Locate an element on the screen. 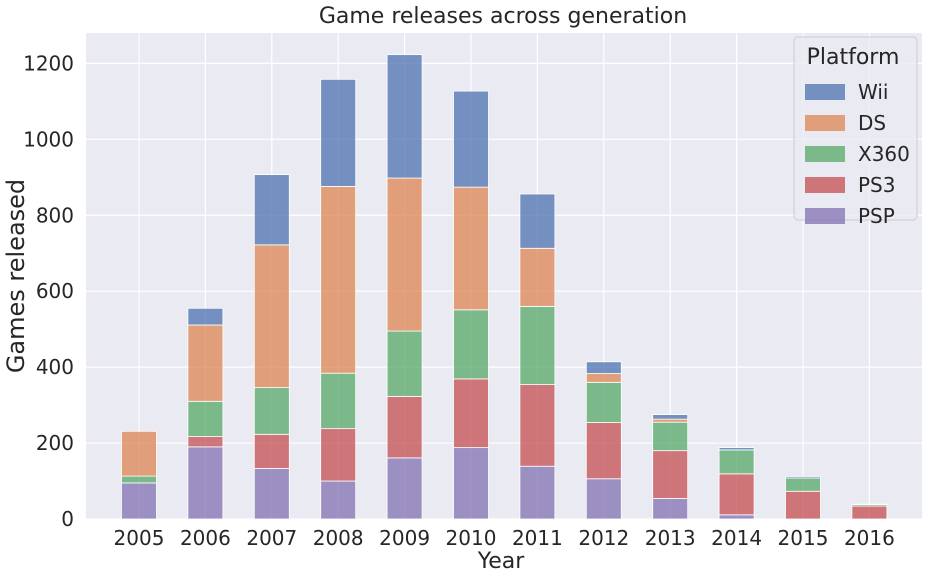 This screenshot has width=928, height=582. y-tick-label: 200 is located at coordinates (55, 443).